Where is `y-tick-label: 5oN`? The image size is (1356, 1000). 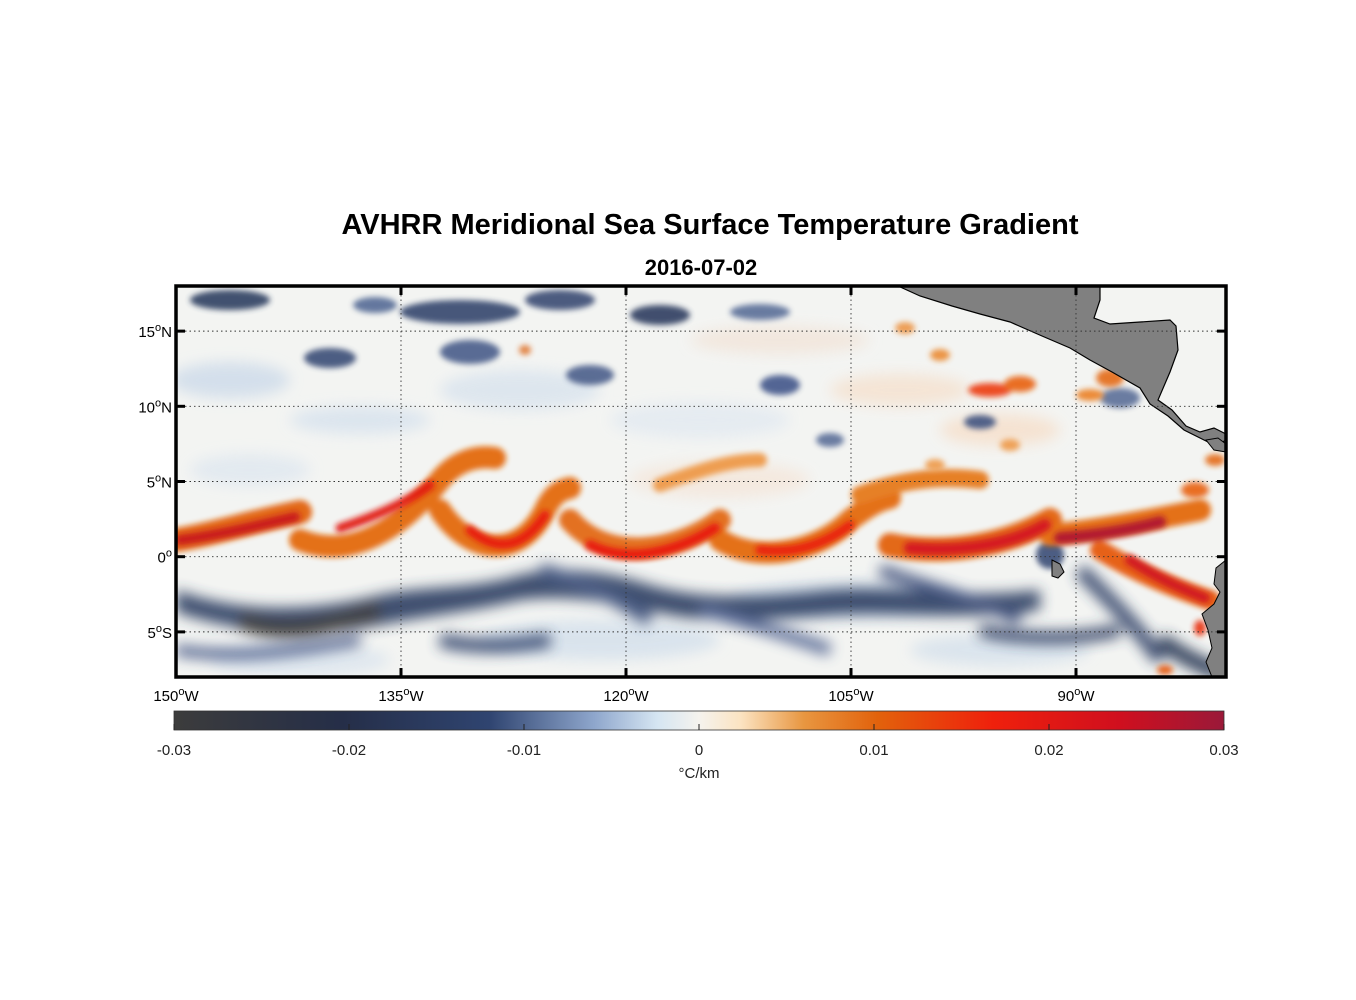
y-tick-label: 5oN is located at coordinates (159, 482).